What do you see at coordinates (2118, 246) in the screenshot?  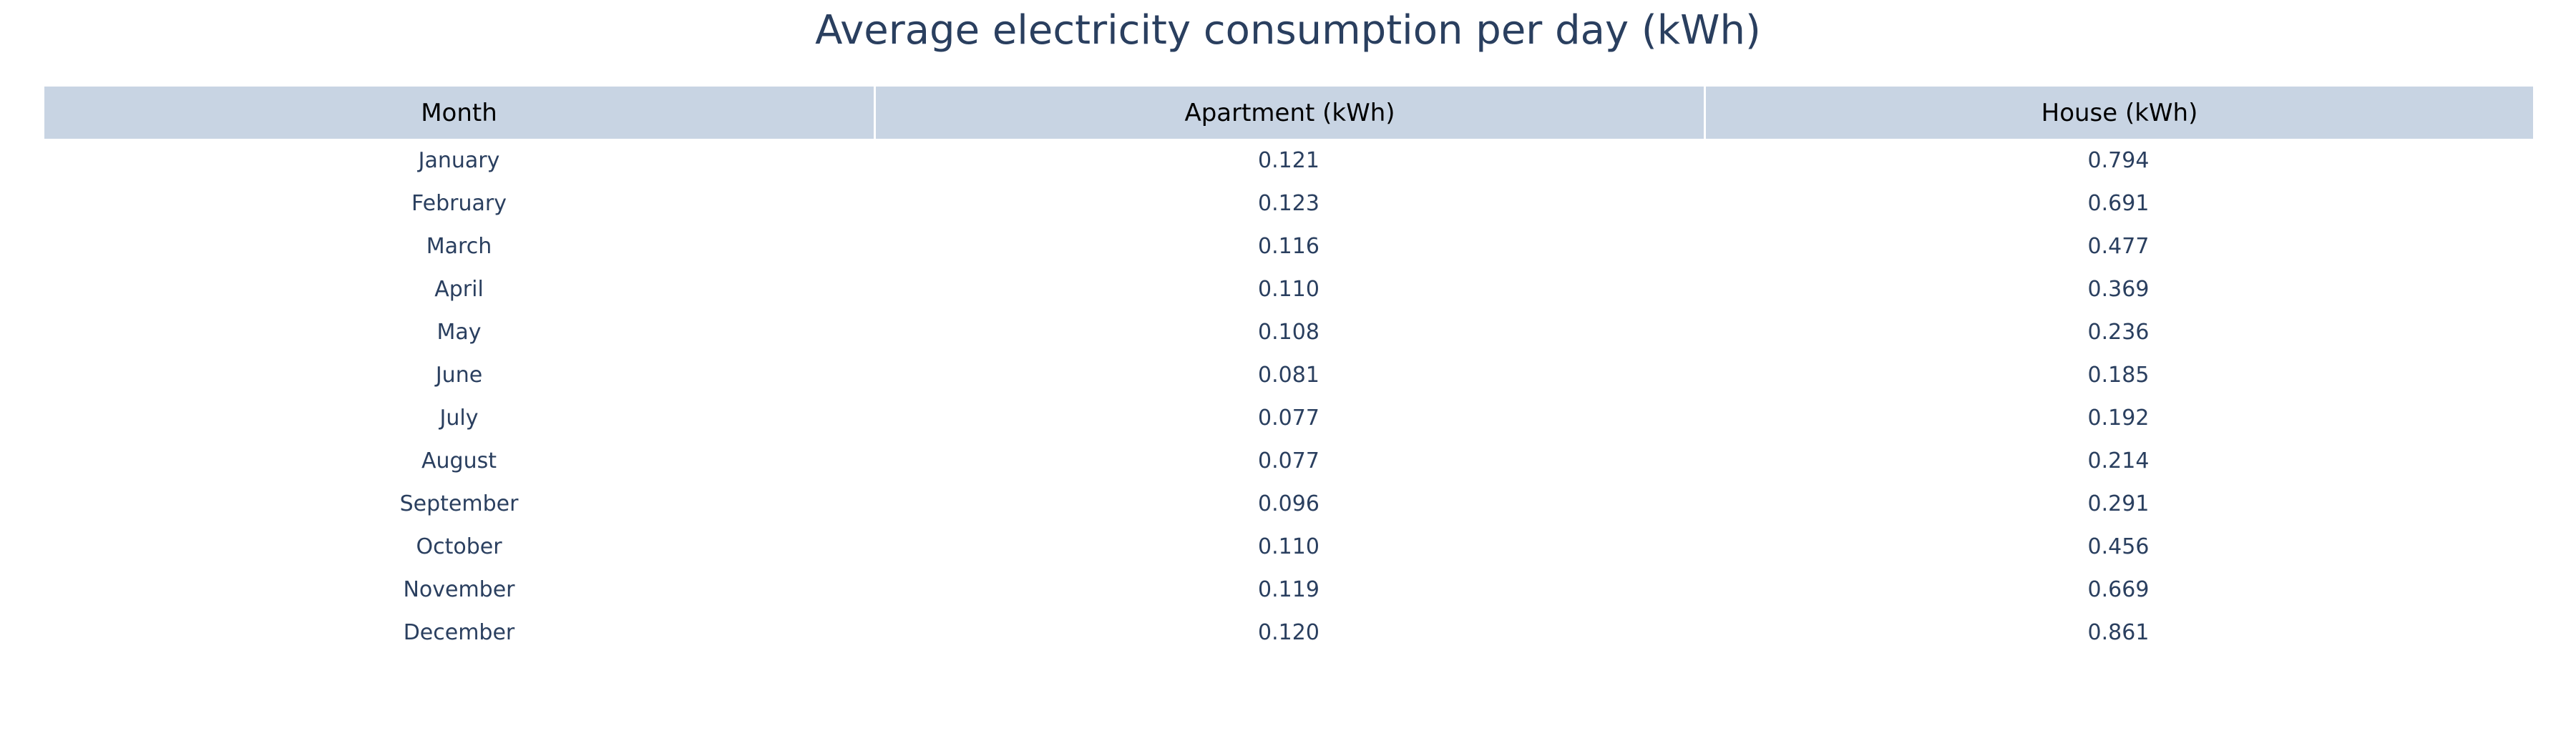 I see `table-cell: 0.477` at bounding box center [2118, 246].